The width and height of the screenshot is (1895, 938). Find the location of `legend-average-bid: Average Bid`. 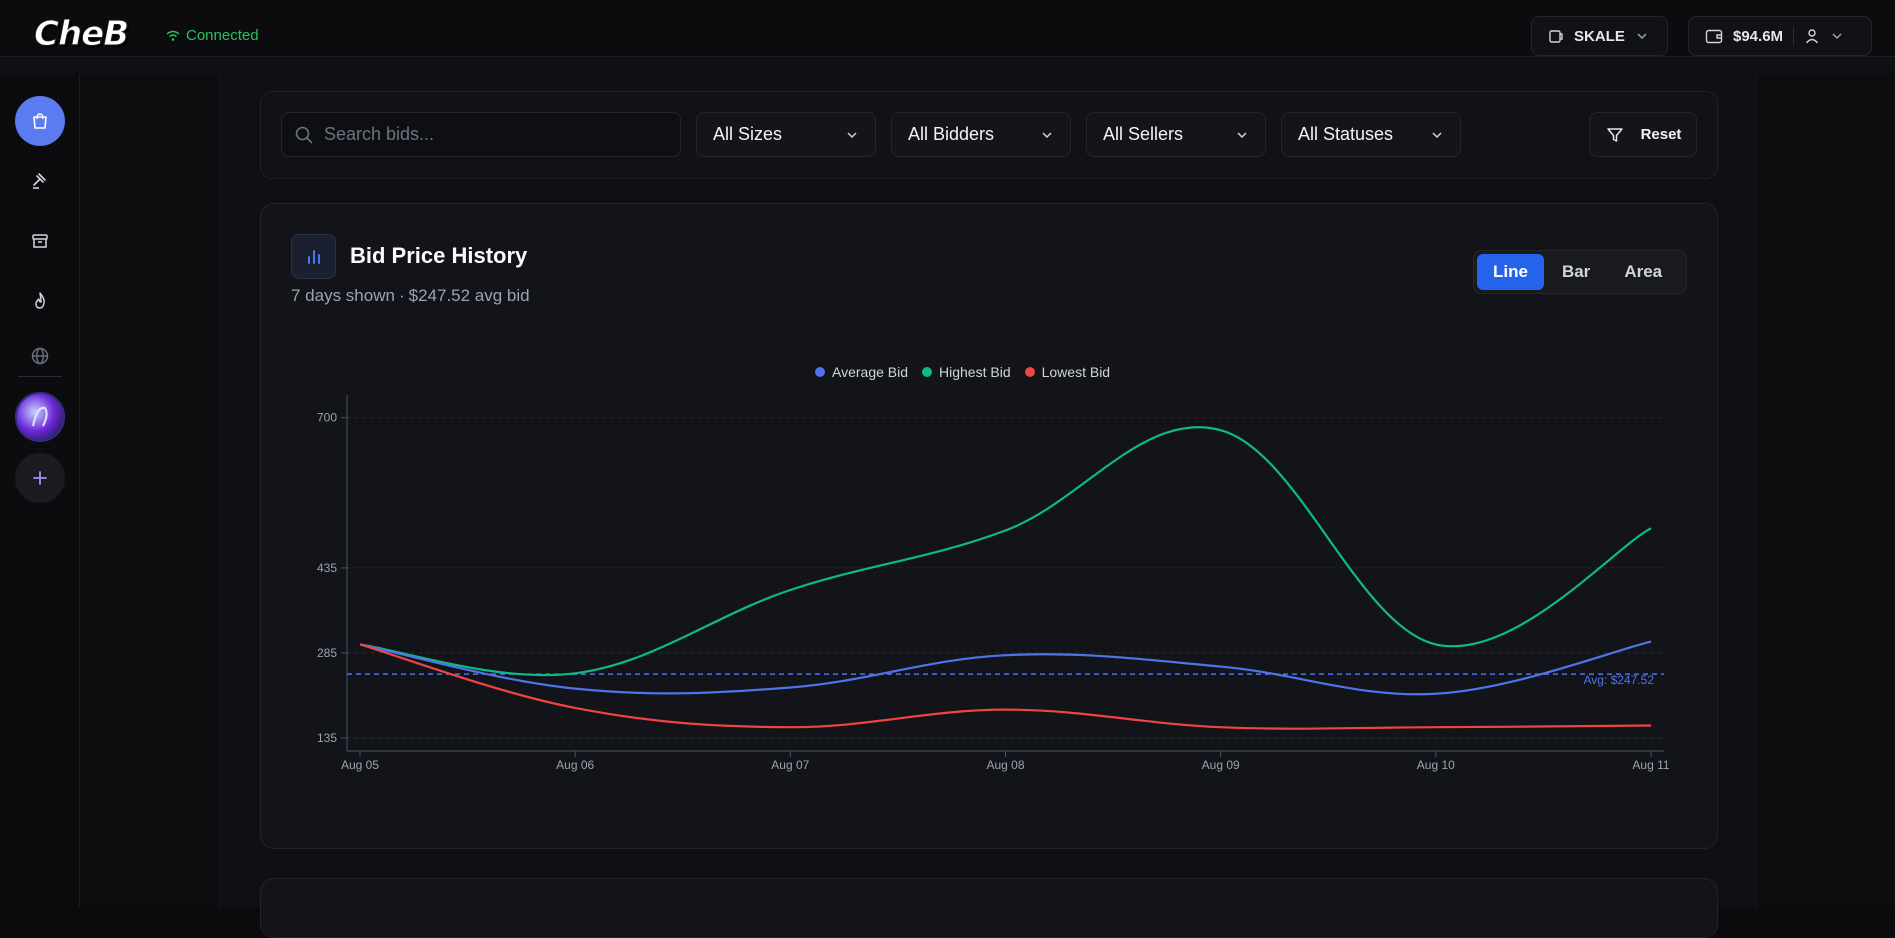

legend-average-bid: Average Bid is located at coordinates (861, 372).